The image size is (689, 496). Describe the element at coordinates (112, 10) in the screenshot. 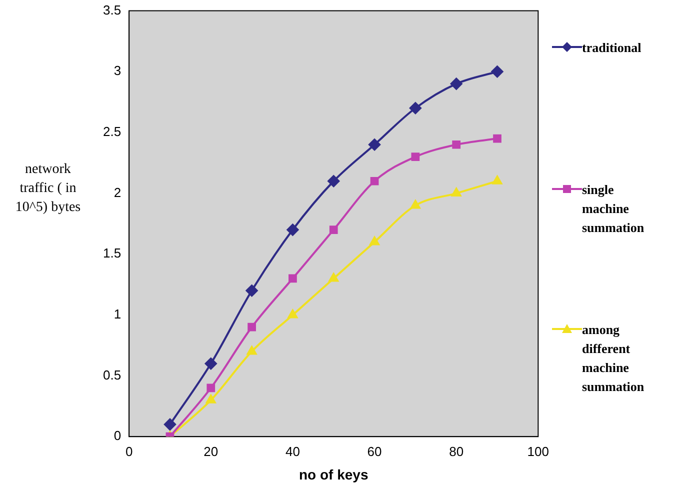

I see `y-tick-label: 3.5` at that location.